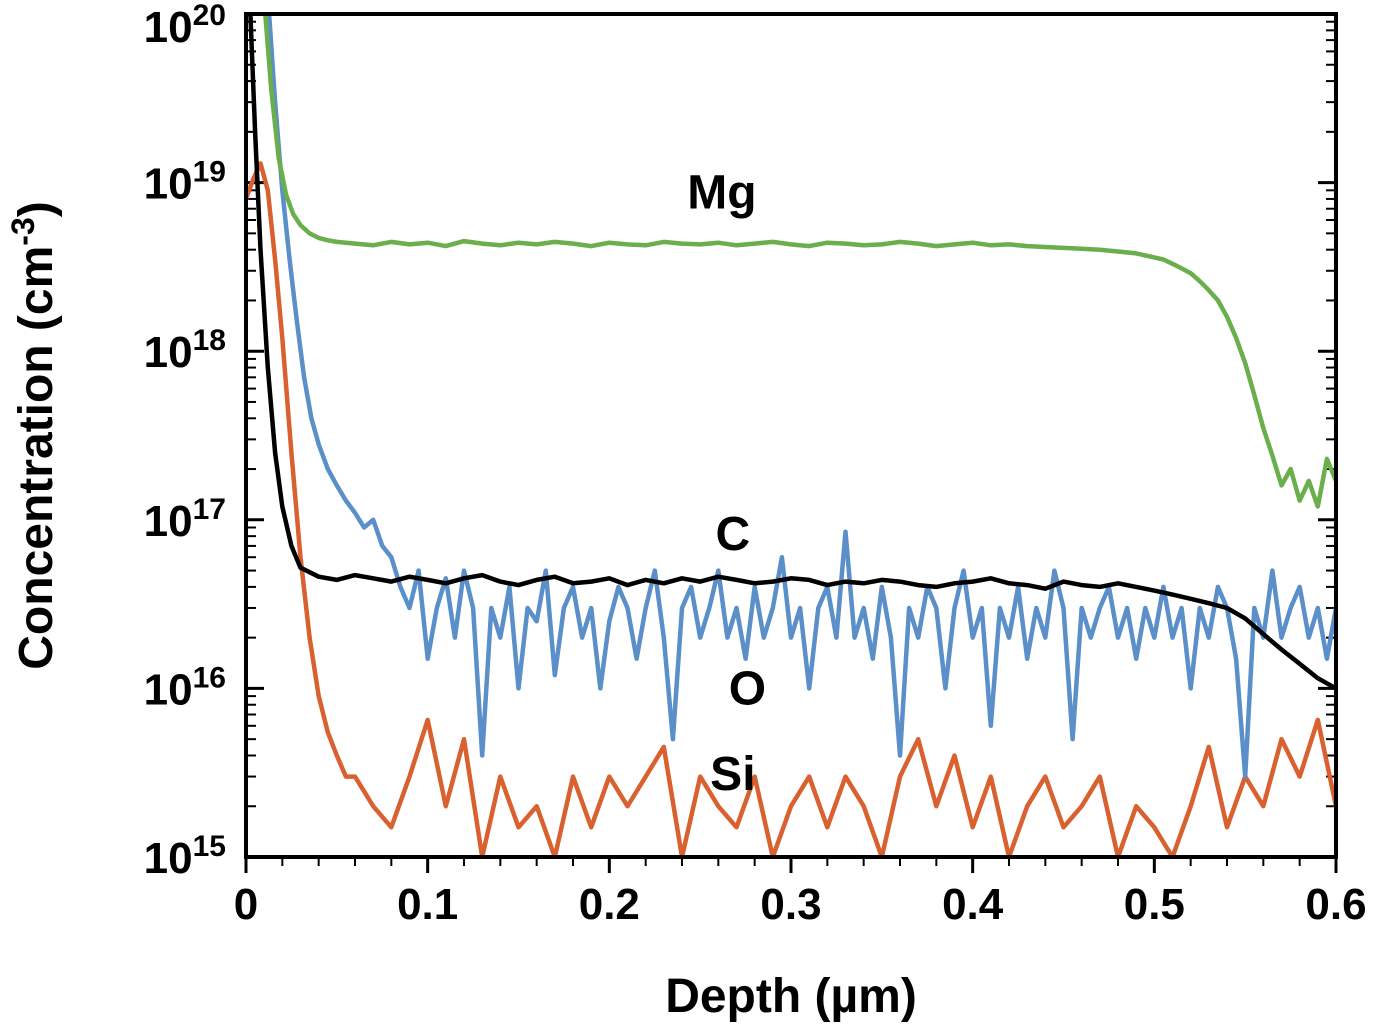 The width and height of the screenshot is (1378, 1031). I want to click on y-tick-label-1e16: 1016, so click(185, 687).